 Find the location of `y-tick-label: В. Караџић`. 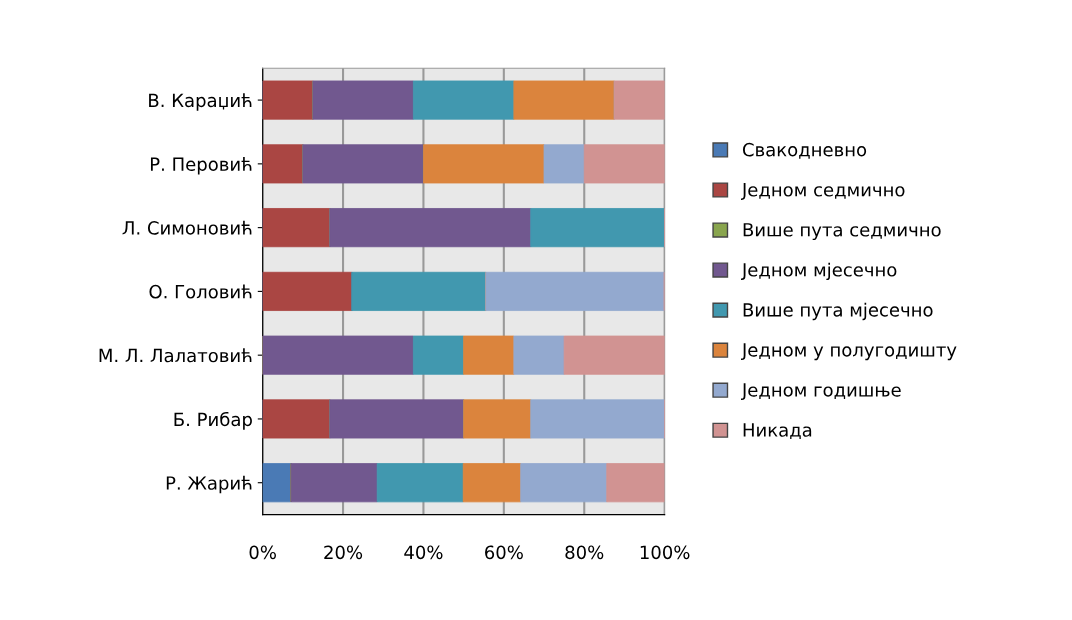

y-tick-label: В. Караџић is located at coordinates (200, 102).